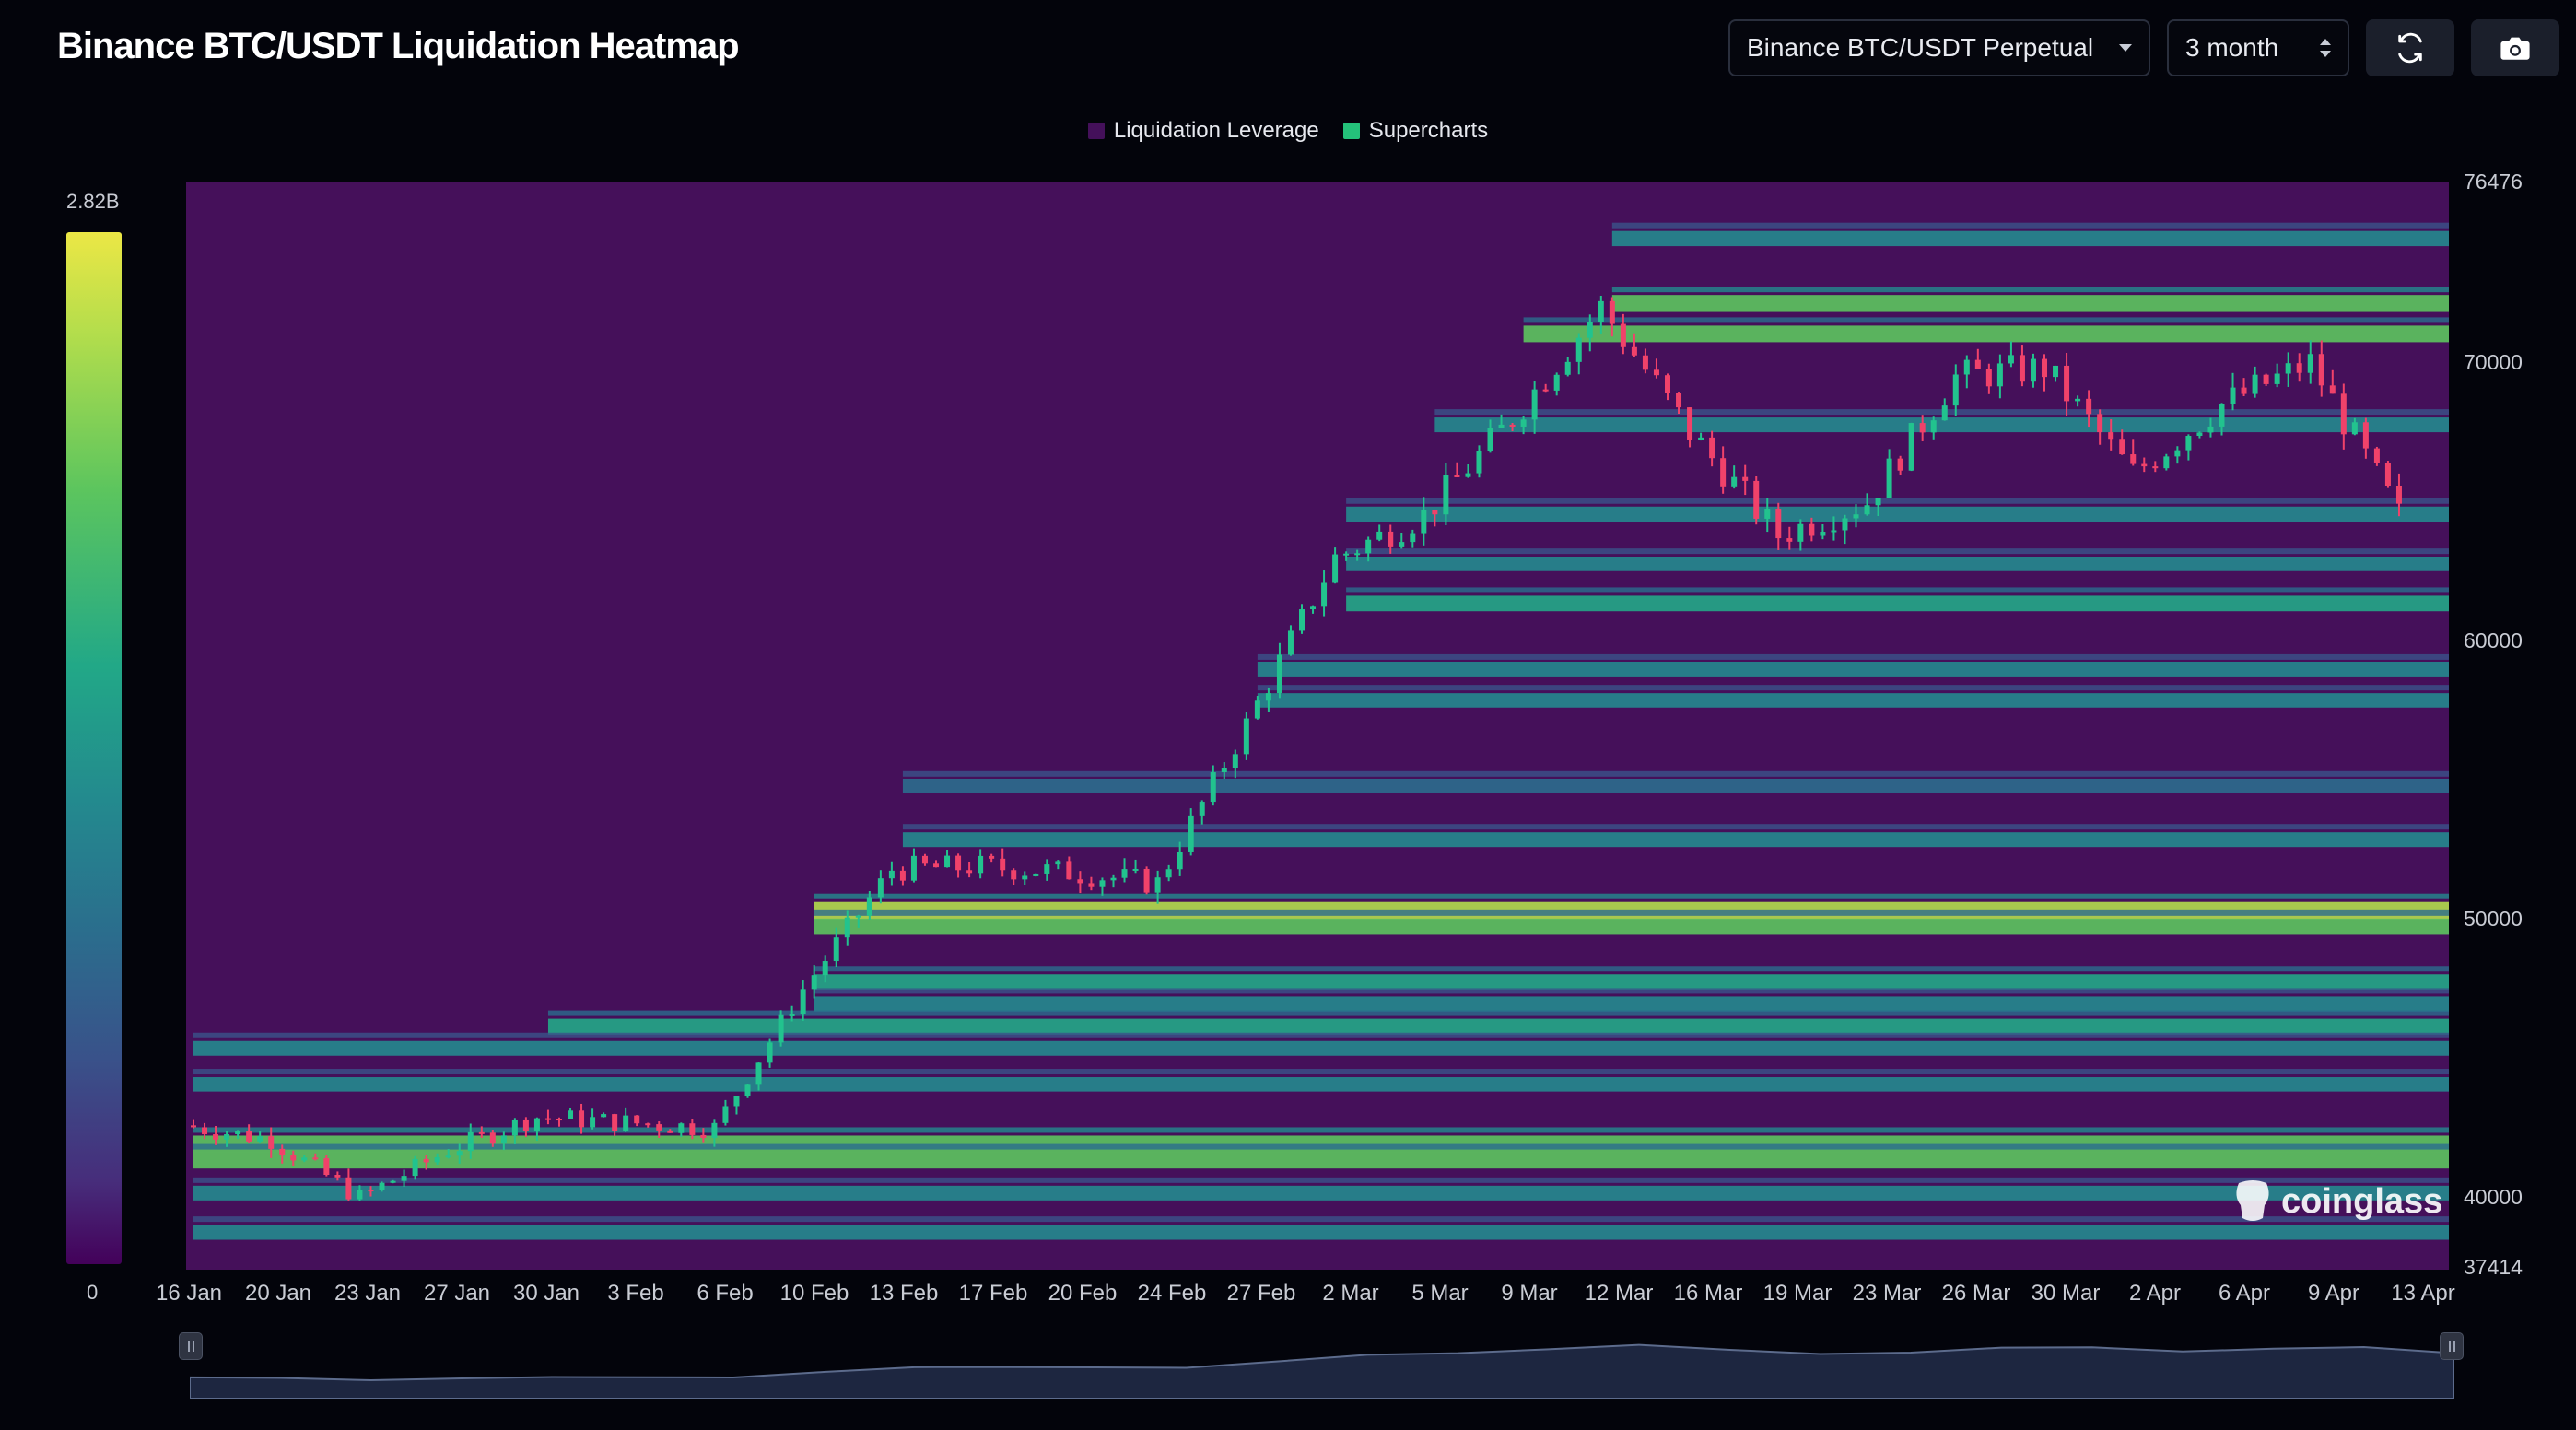  Describe the element at coordinates (1322, 1365) in the screenshot. I see `time-navigator` at that location.